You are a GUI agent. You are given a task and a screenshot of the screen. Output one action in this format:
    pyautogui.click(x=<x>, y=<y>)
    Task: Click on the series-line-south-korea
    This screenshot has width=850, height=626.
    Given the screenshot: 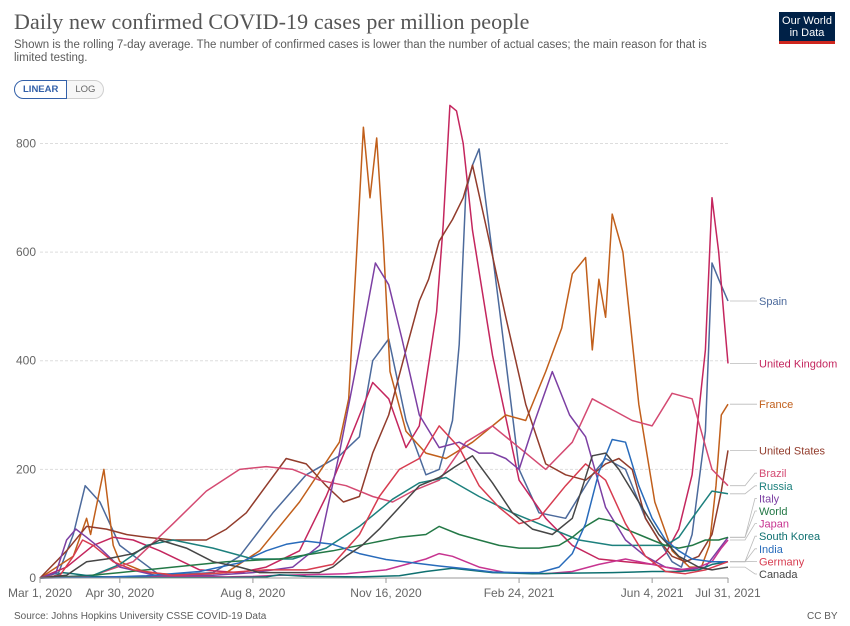 What is the action you would take?
    pyautogui.click(x=384, y=569)
    